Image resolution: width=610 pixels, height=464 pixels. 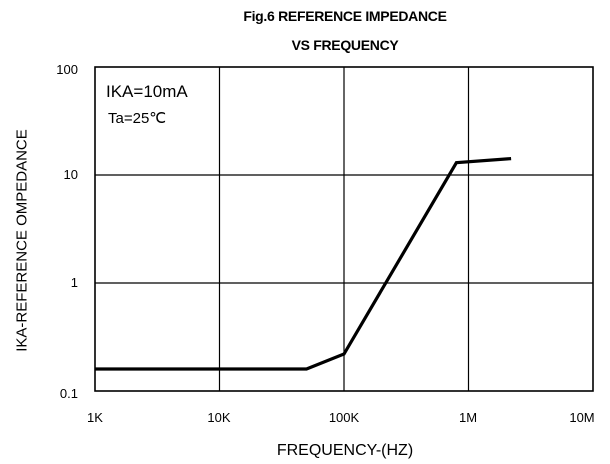 What do you see at coordinates (74, 282) in the screenshot?
I see `y-tick-label: 1` at bounding box center [74, 282].